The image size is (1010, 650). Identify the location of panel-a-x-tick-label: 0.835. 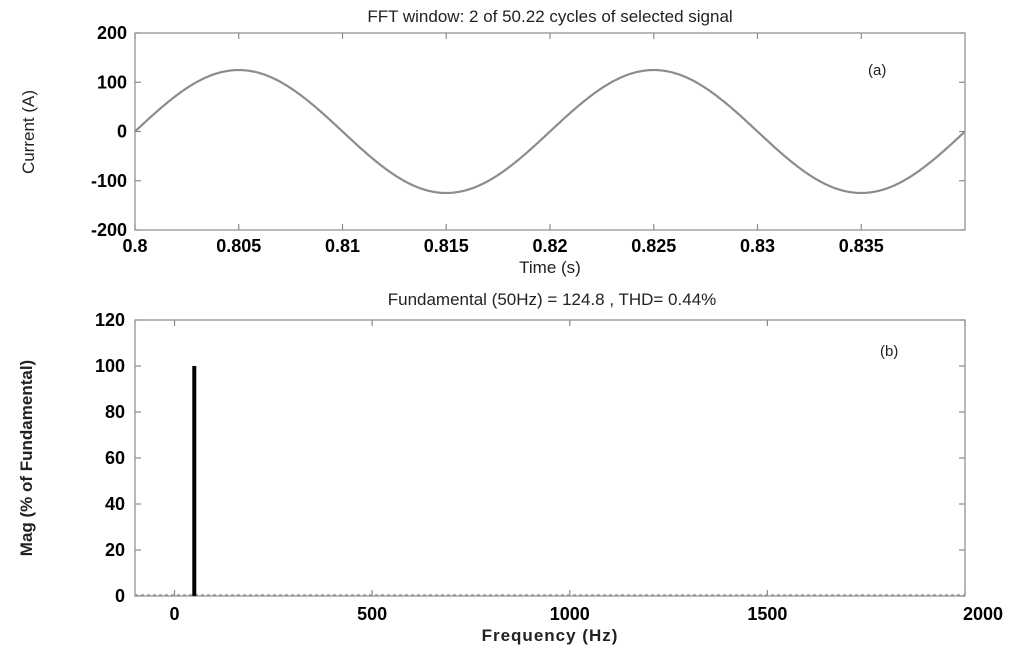
(861, 246).